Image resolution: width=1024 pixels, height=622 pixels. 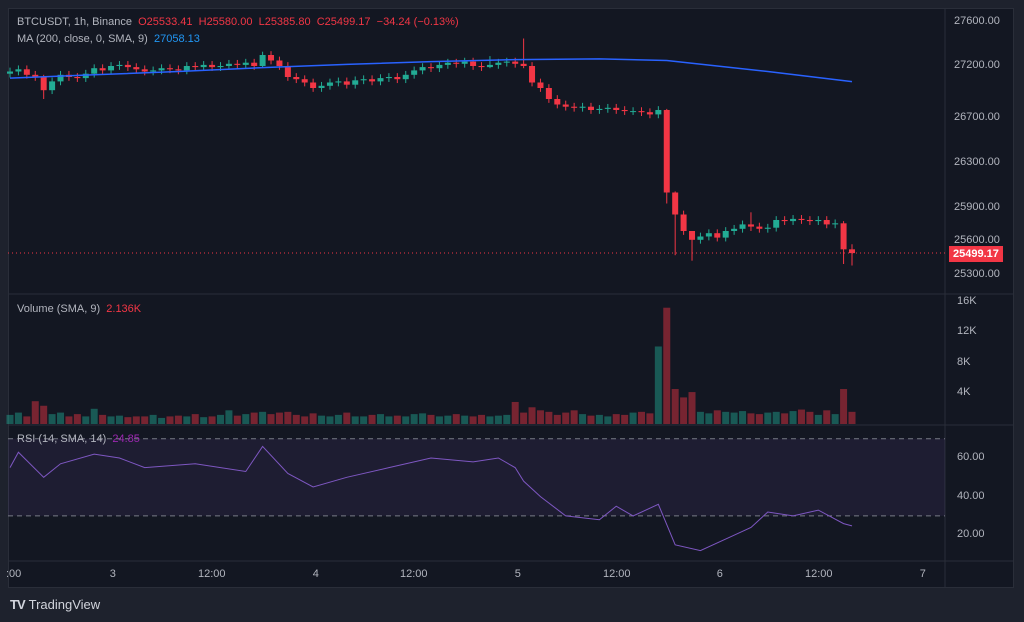 What do you see at coordinates (78, 439) in the screenshot?
I see `rsi-legend: RSI (14, SMA, 14) 24.85` at bounding box center [78, 439].